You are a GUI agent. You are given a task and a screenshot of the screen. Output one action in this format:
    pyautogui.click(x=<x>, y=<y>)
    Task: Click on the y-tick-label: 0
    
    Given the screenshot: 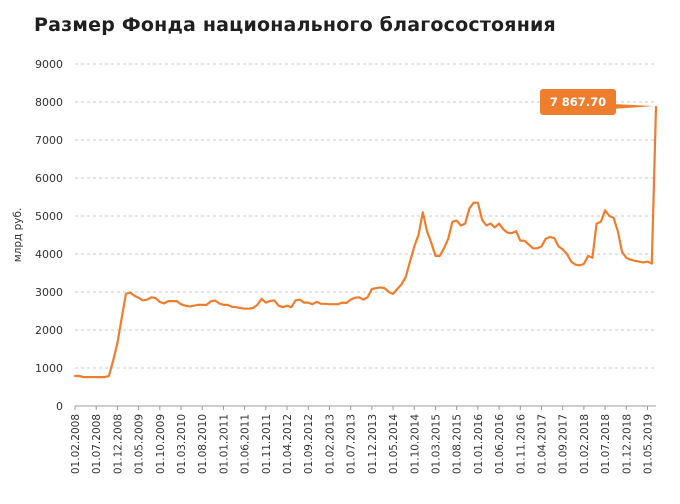 What is the action you would take?
    pyautogui.click(x=59, y=406)
    